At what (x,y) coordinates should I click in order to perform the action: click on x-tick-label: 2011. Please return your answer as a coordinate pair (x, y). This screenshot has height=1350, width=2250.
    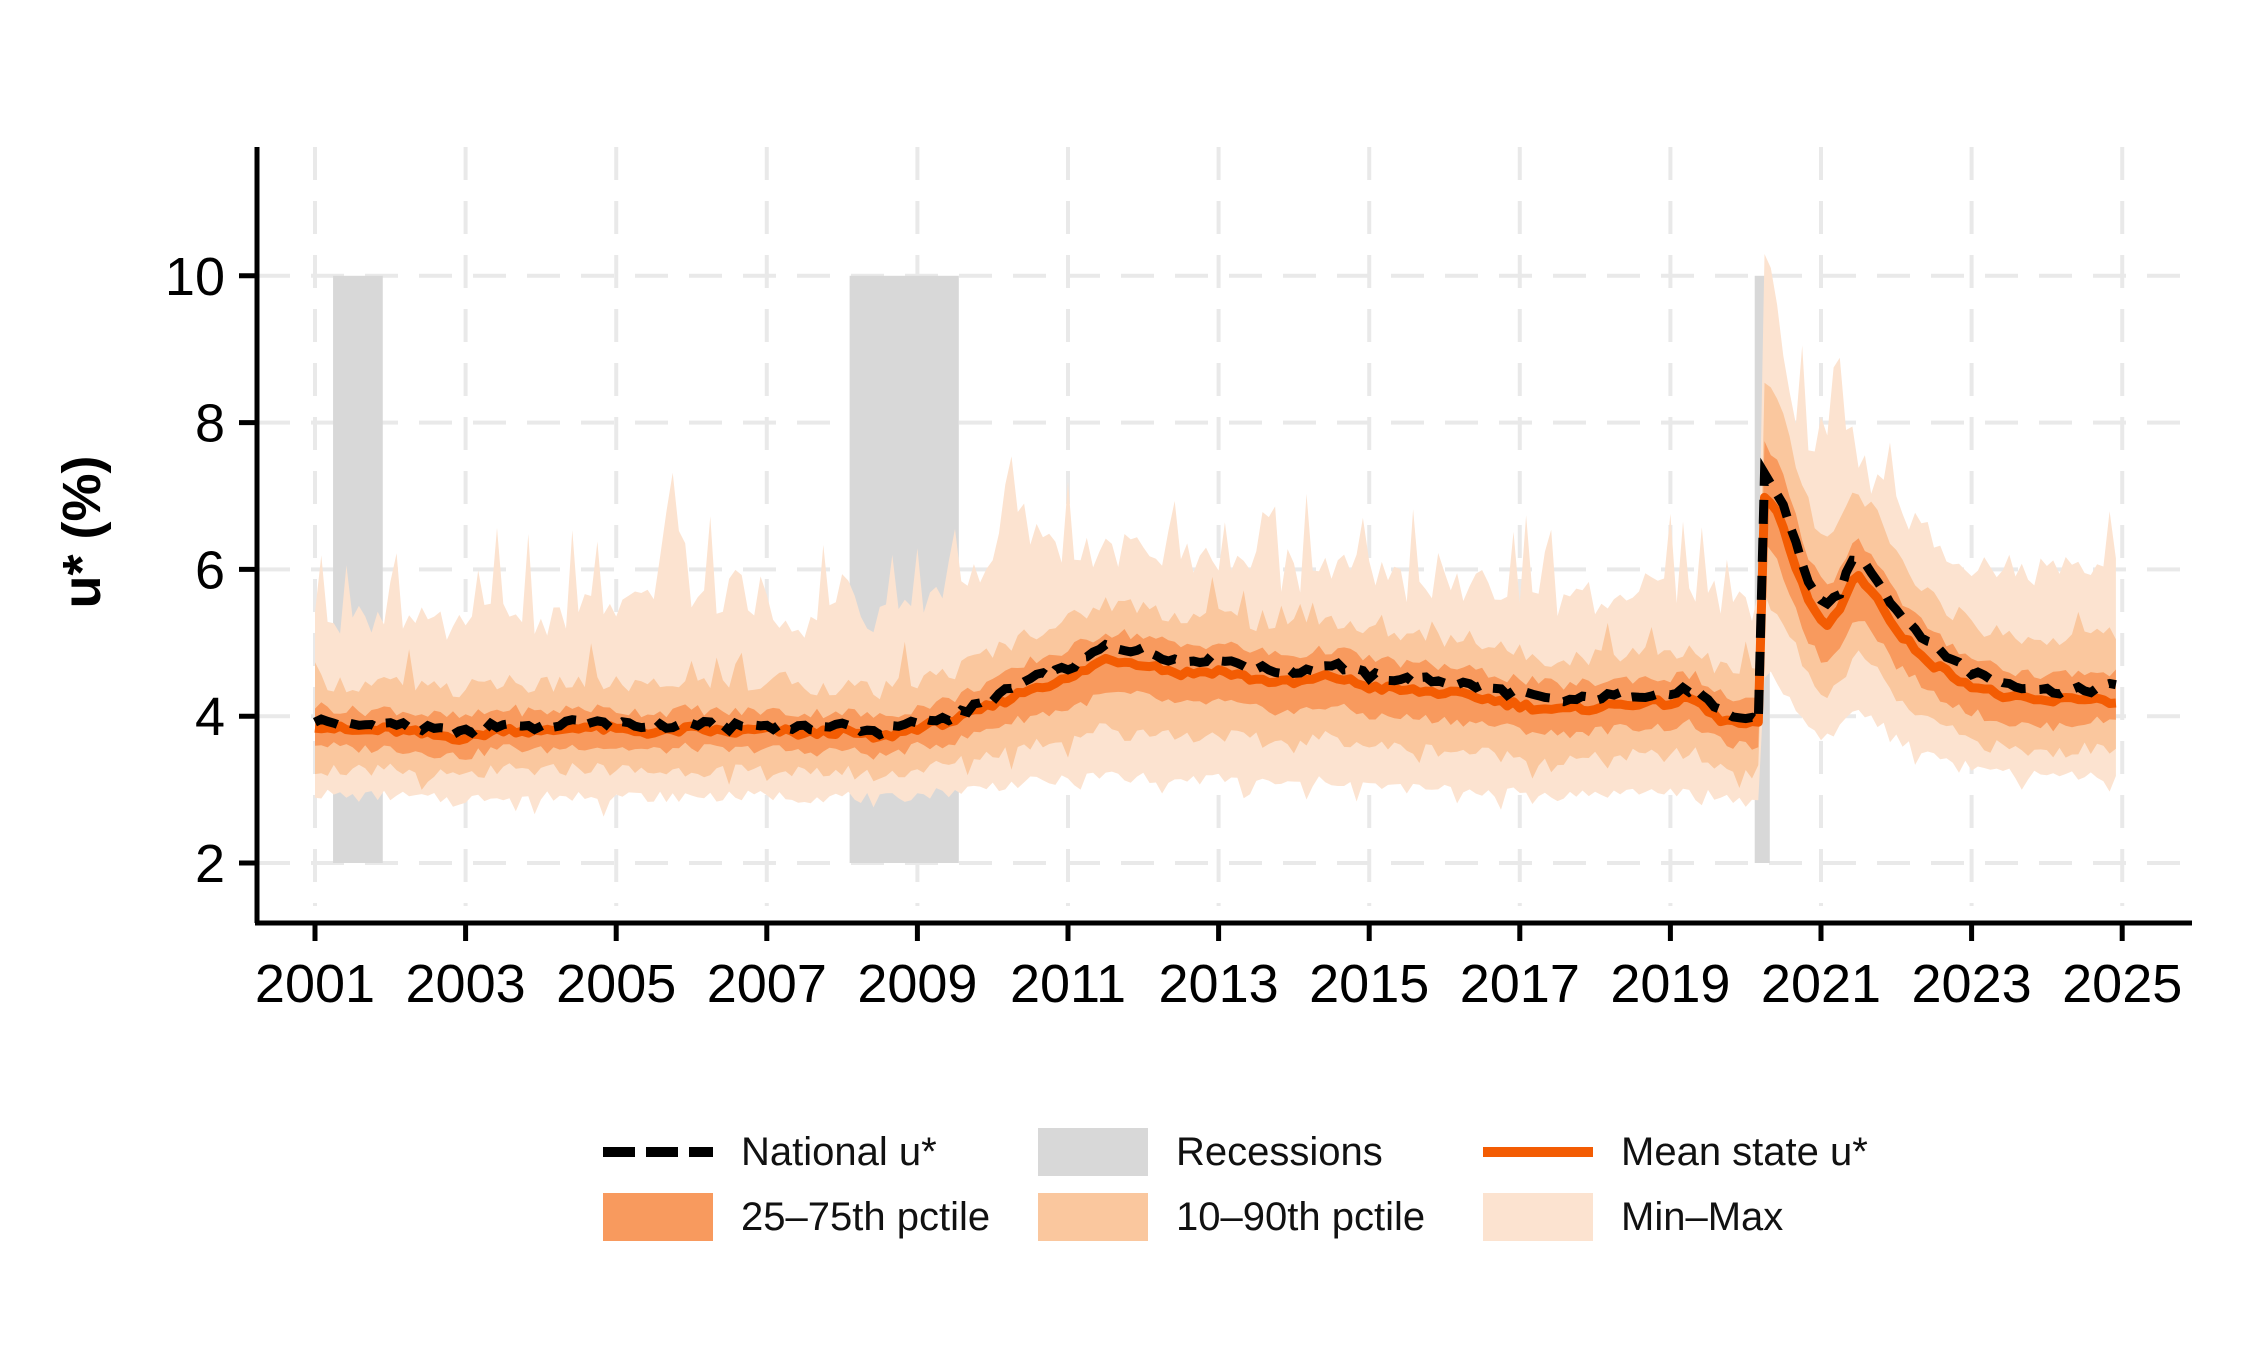
    Looking at the image, I should click on (1068, 984).